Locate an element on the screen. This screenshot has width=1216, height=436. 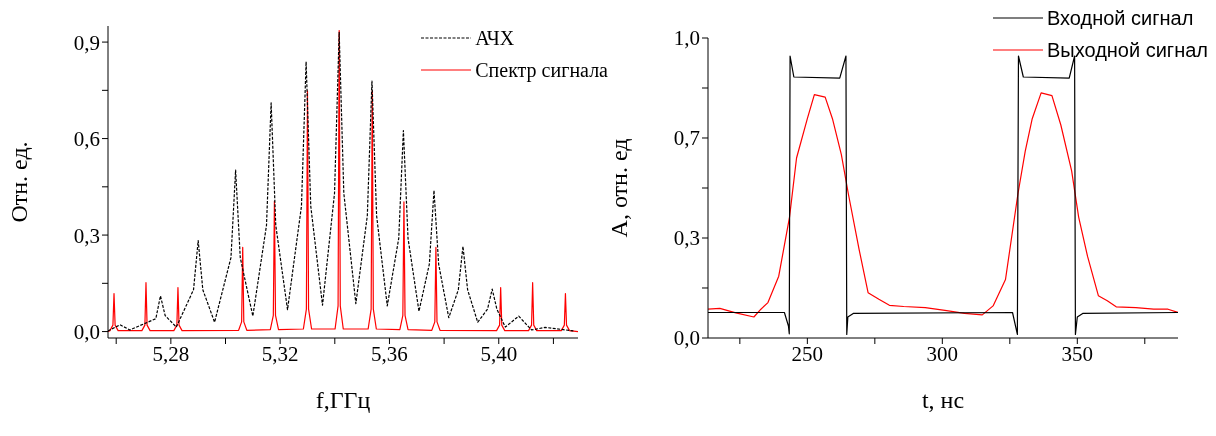
x-tick-label: 350 is located at coordinates (1077, 353).